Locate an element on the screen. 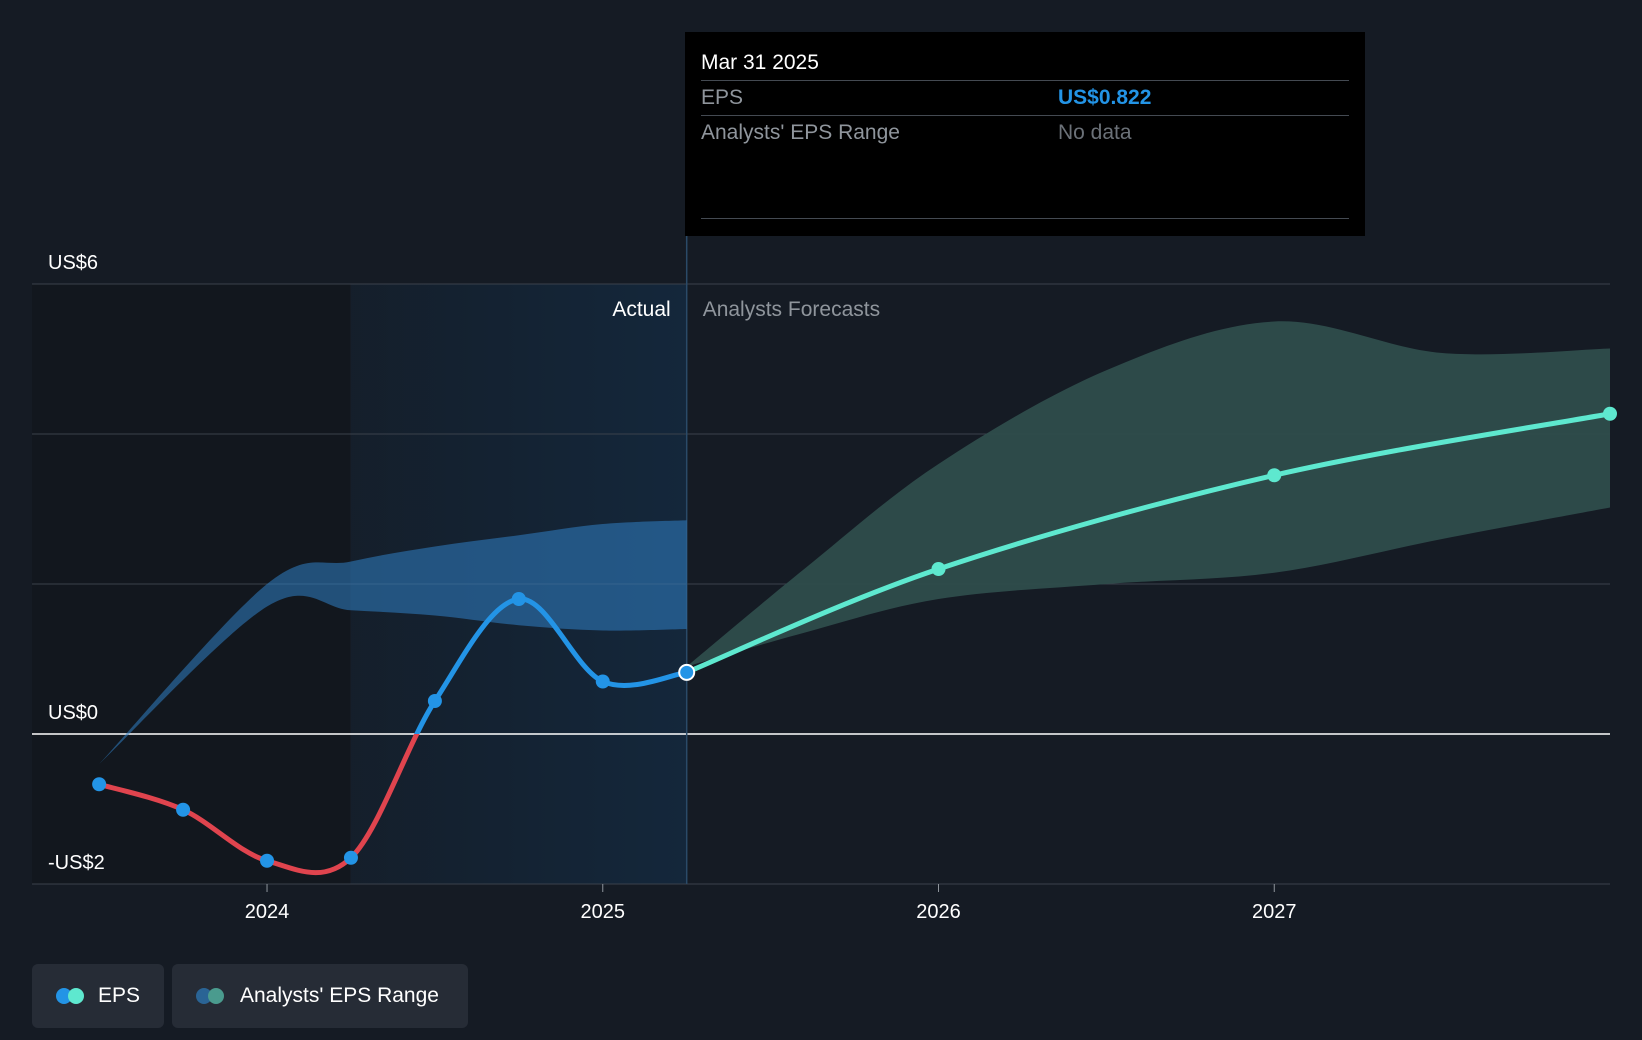  eps-actual-line is located at coordinates (393, 736).